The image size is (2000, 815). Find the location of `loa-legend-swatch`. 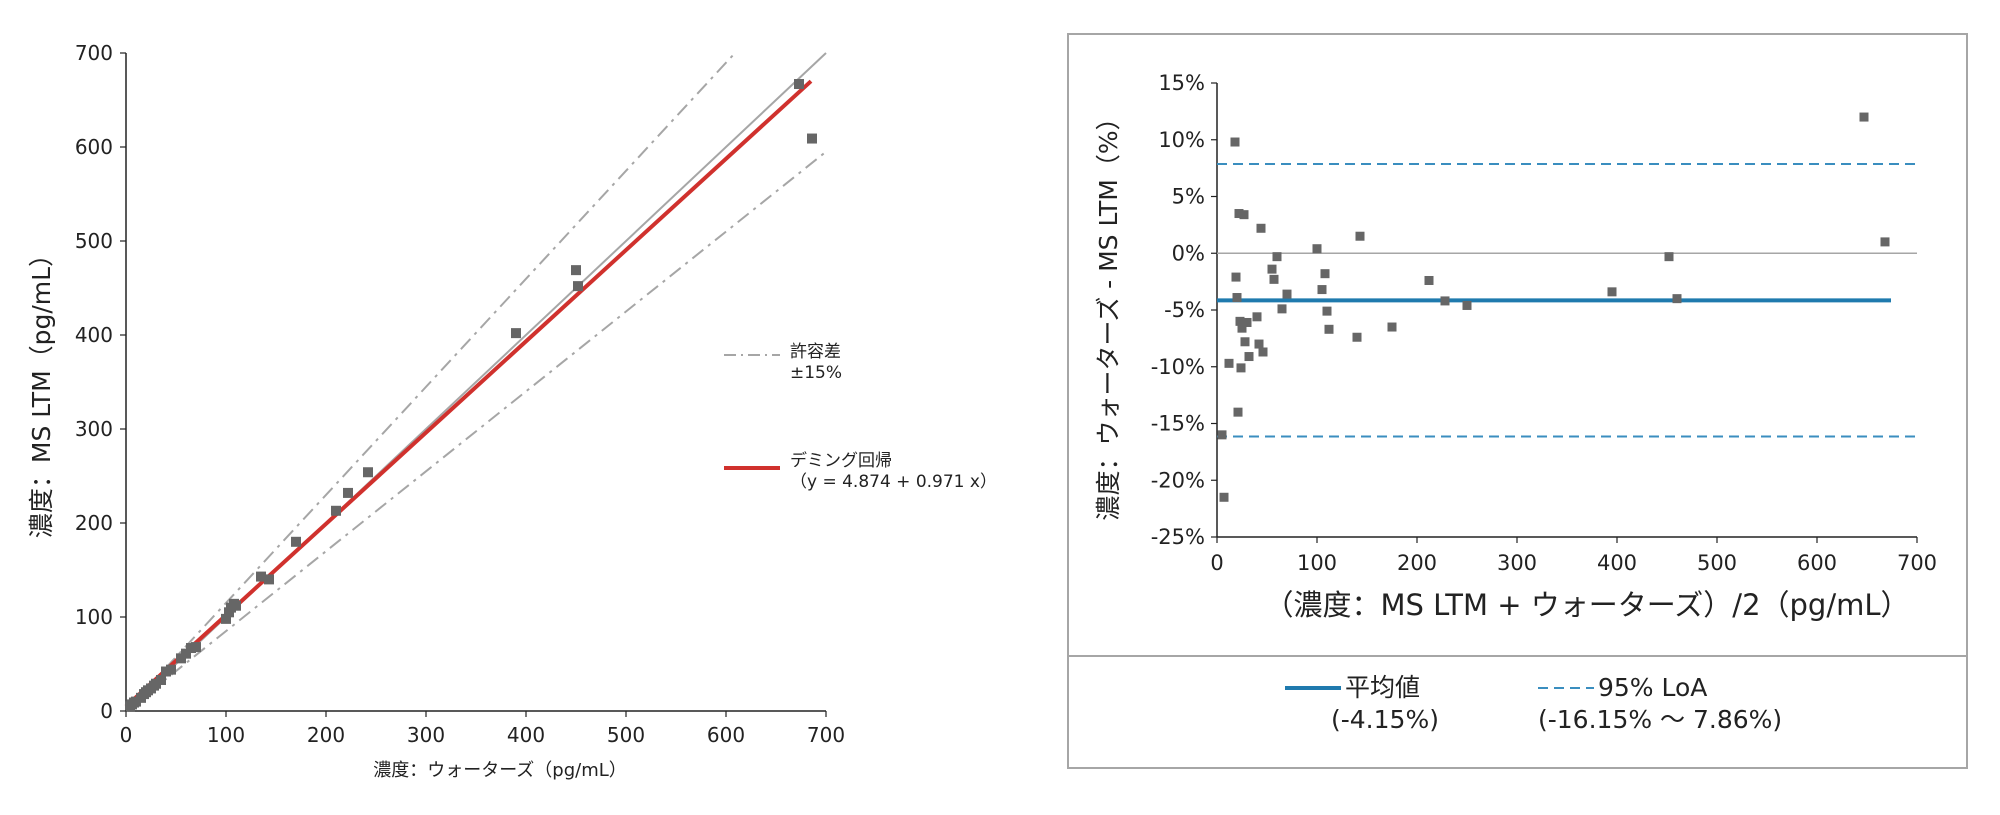

loa-legend-swatch is located at coordinates (1566, 688).